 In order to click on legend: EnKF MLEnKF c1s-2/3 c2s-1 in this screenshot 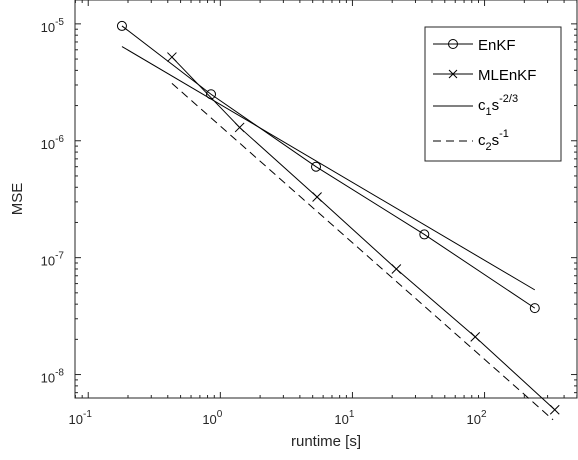, I will do `click(493, 94)`.